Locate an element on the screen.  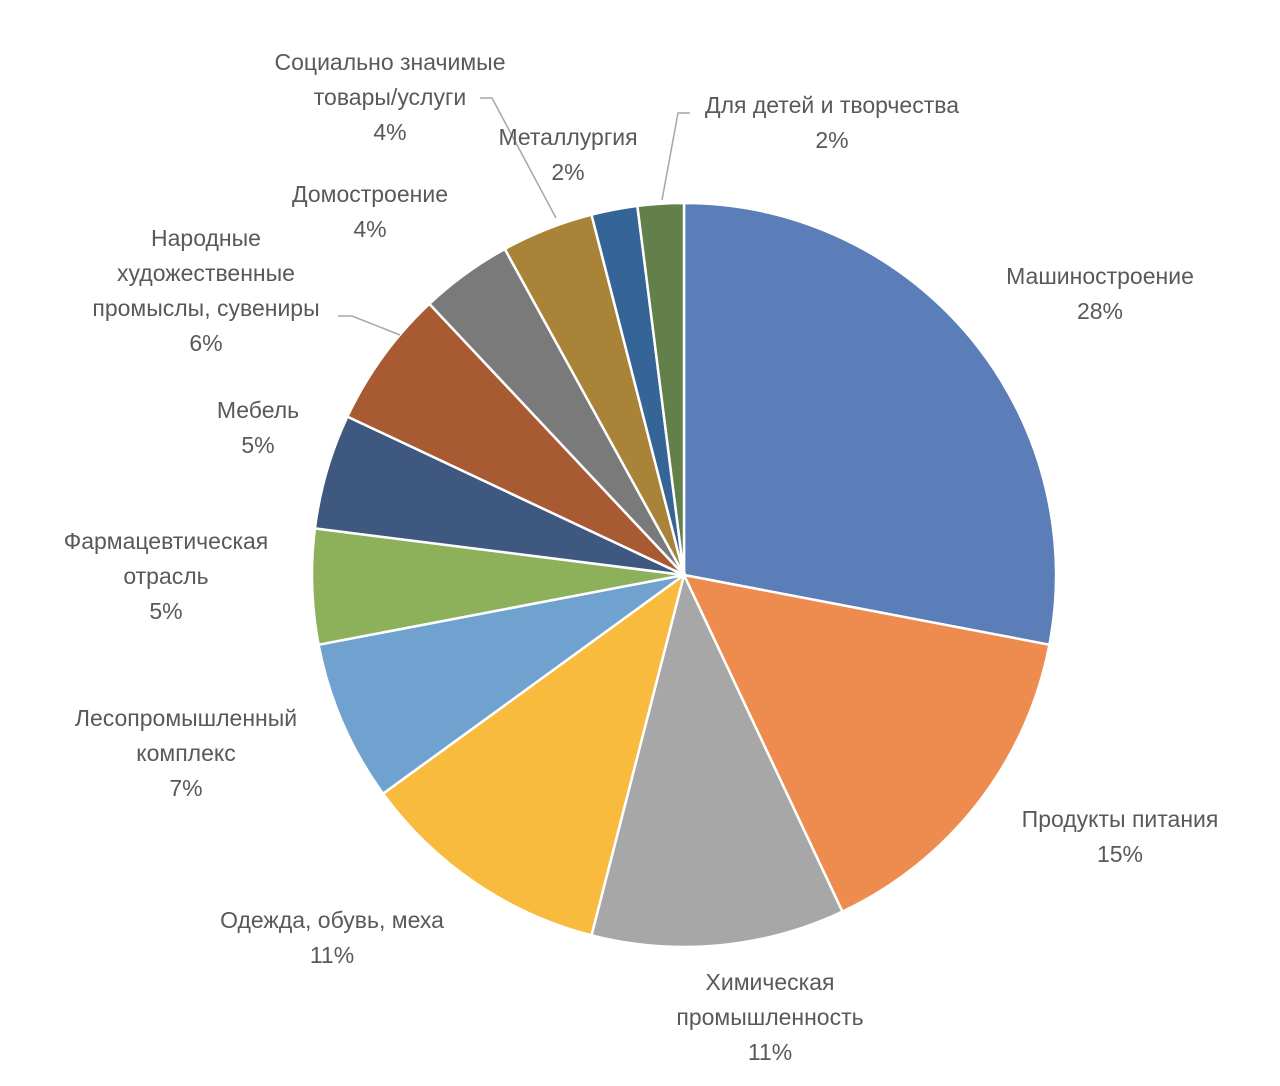
slice-name-6: Фармацевтическая is located at coordinates (166, 541).